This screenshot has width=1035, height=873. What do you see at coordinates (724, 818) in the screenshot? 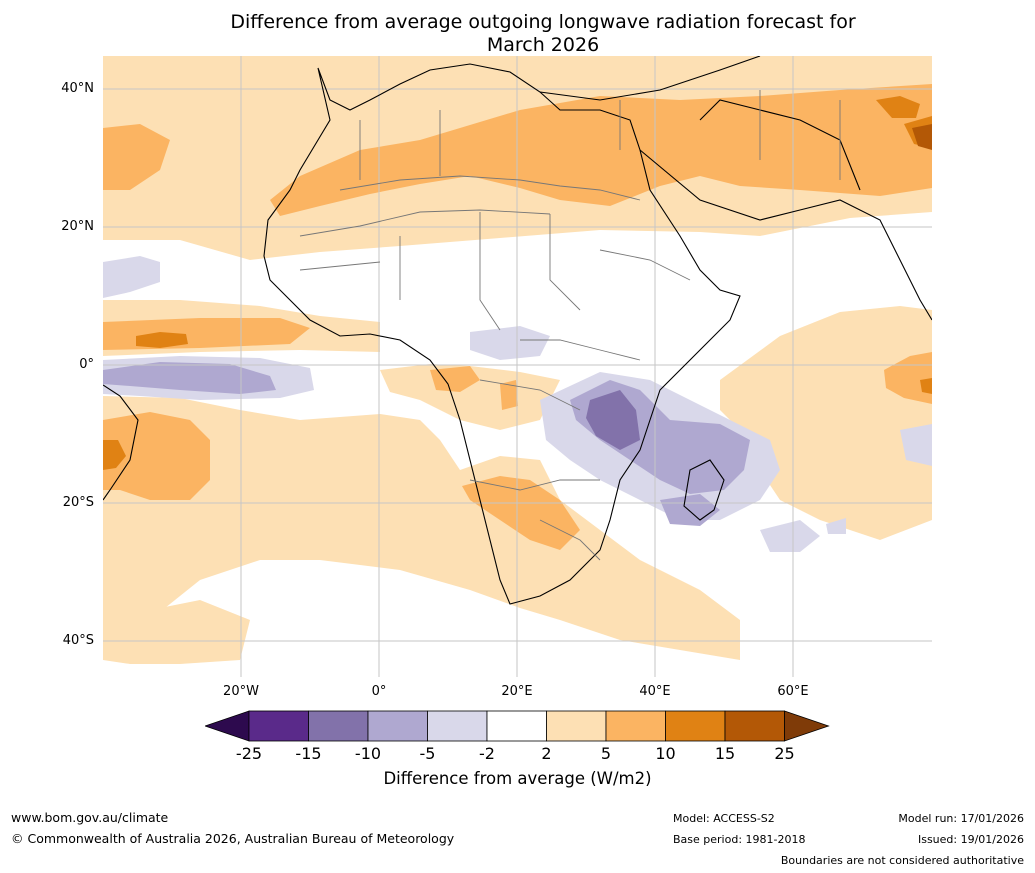
I see `footer-model: Model: ACCESS-S2` at bounding box center [724, 818].